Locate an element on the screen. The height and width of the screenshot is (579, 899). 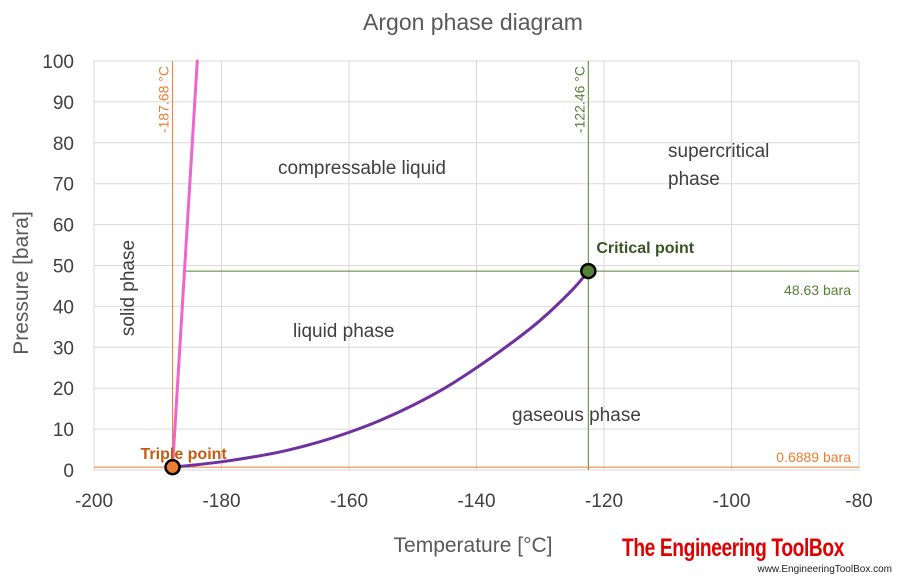
y-tick-label: 50 is located at coordinates (63, 267).